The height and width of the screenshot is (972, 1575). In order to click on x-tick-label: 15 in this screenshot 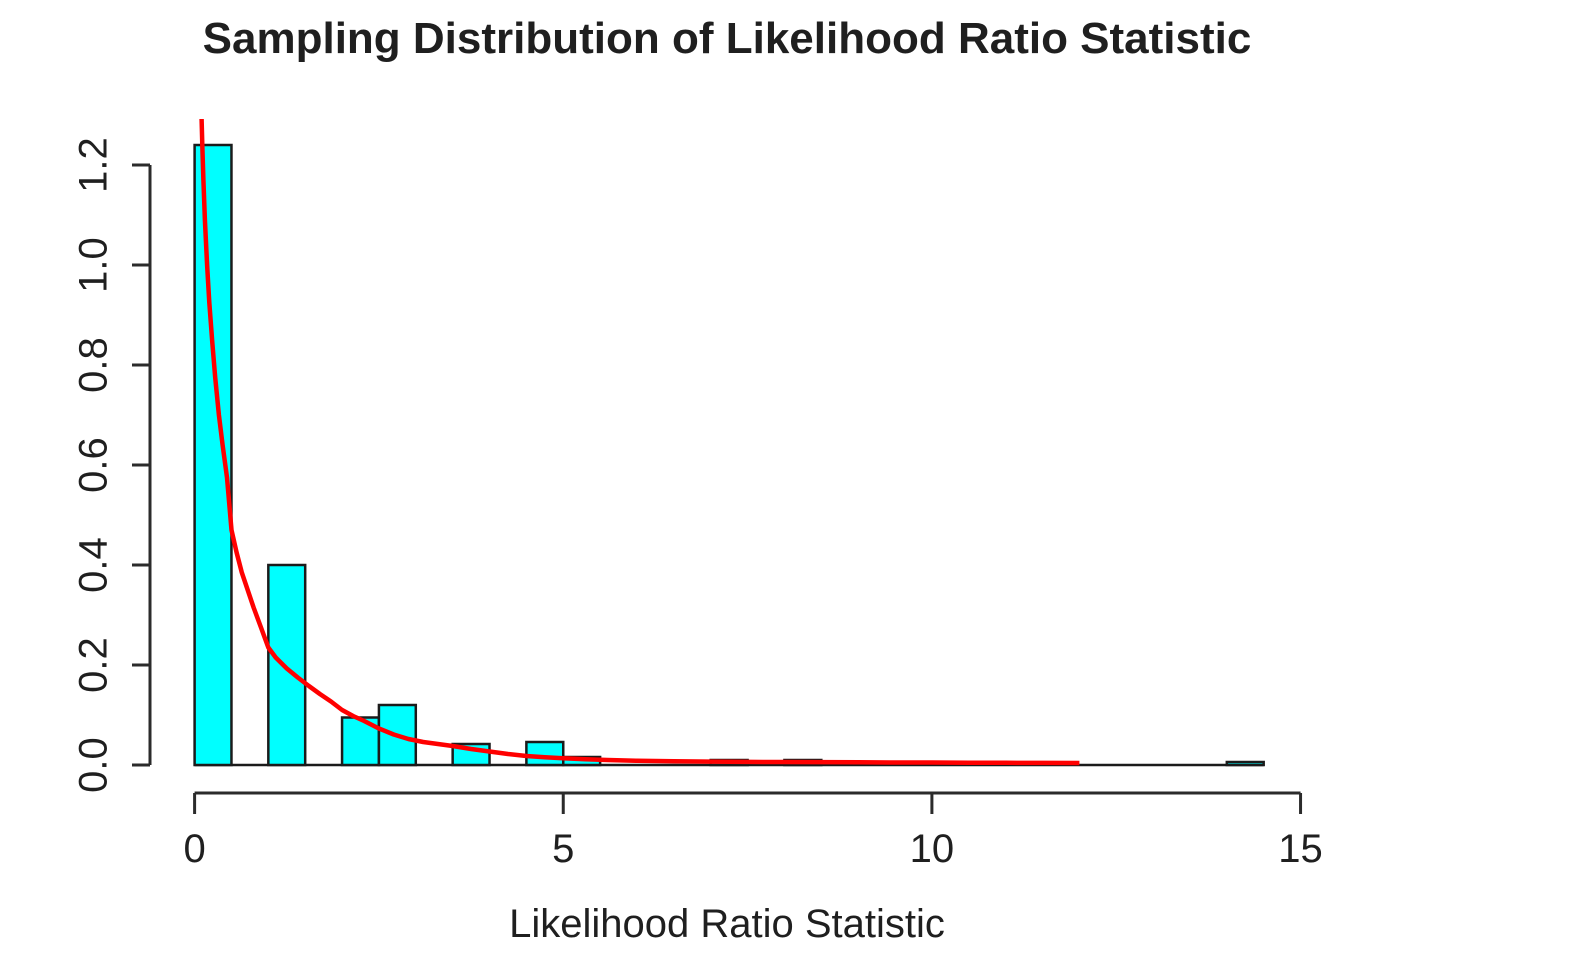, I will do `click(1300, 849)`.